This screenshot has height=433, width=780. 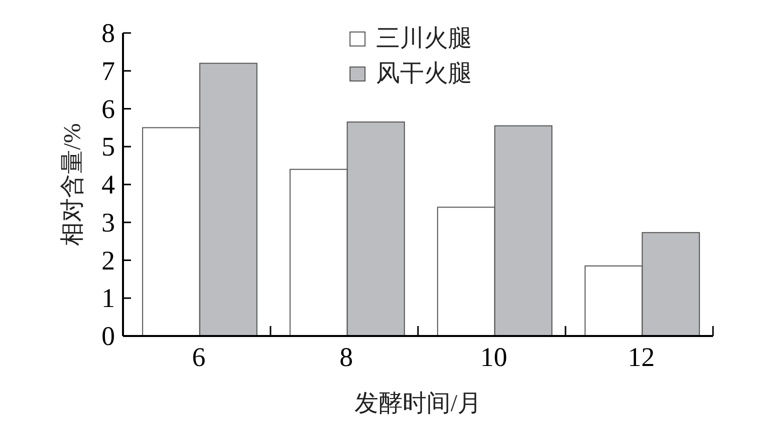 What do you see at coordinates (108, 222) in the screenshot?
I see `y-tick-label: 3` at bounding box center [108, 222].